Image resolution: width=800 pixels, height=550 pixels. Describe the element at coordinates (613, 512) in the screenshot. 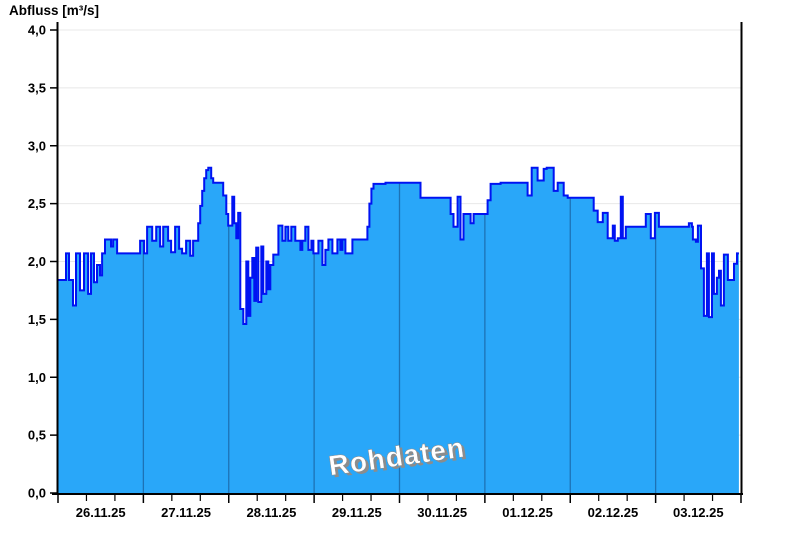

I see `x-tick-label: 02.12.25` at that location.